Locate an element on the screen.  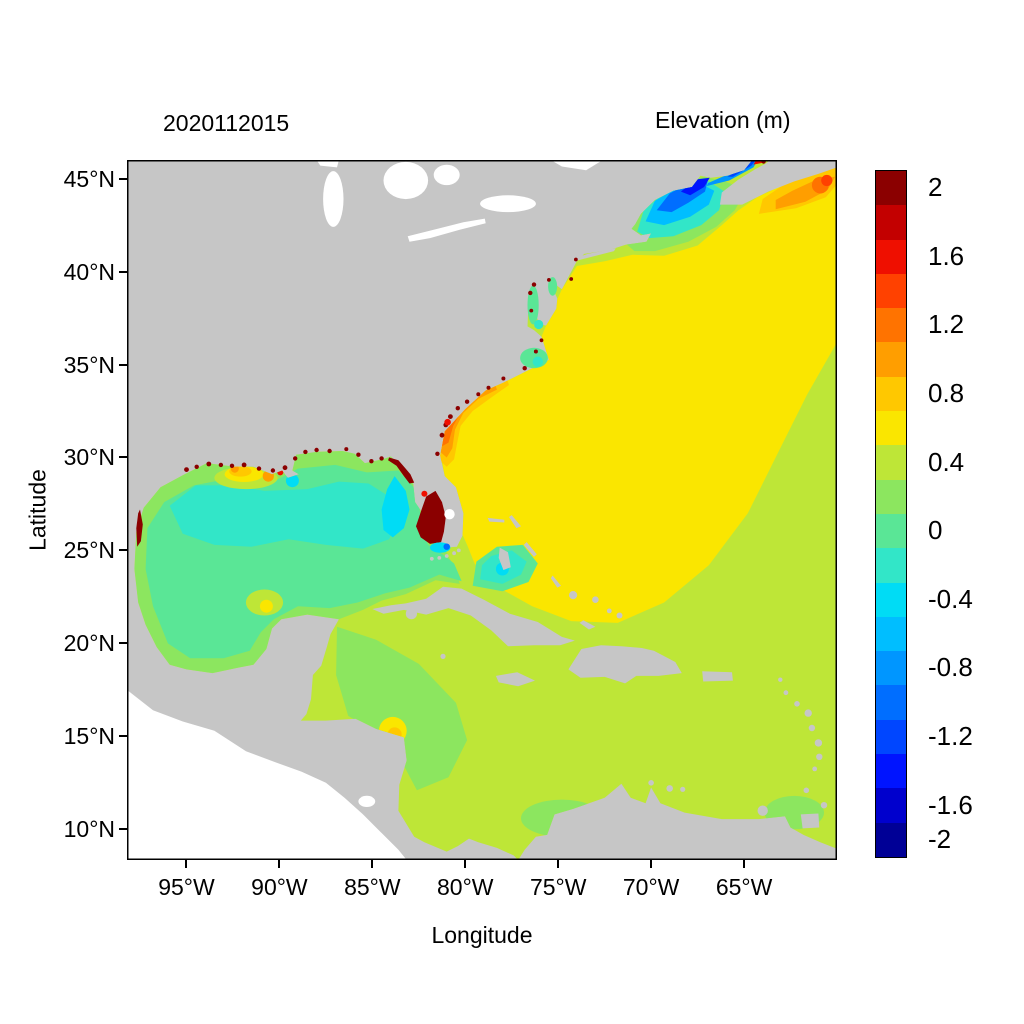
hispaniola-island is located at coordinates (625, 664).